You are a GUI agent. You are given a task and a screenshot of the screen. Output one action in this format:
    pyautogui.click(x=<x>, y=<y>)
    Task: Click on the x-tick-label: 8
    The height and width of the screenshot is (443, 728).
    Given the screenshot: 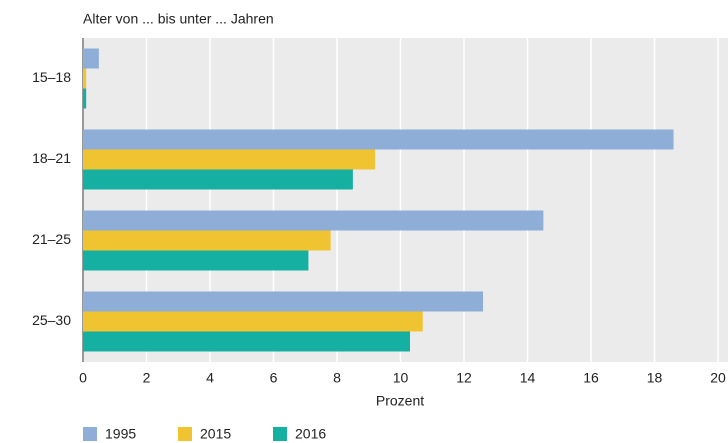 What is the action you would take?
    pyautogui.click(x=337, y=378)
    